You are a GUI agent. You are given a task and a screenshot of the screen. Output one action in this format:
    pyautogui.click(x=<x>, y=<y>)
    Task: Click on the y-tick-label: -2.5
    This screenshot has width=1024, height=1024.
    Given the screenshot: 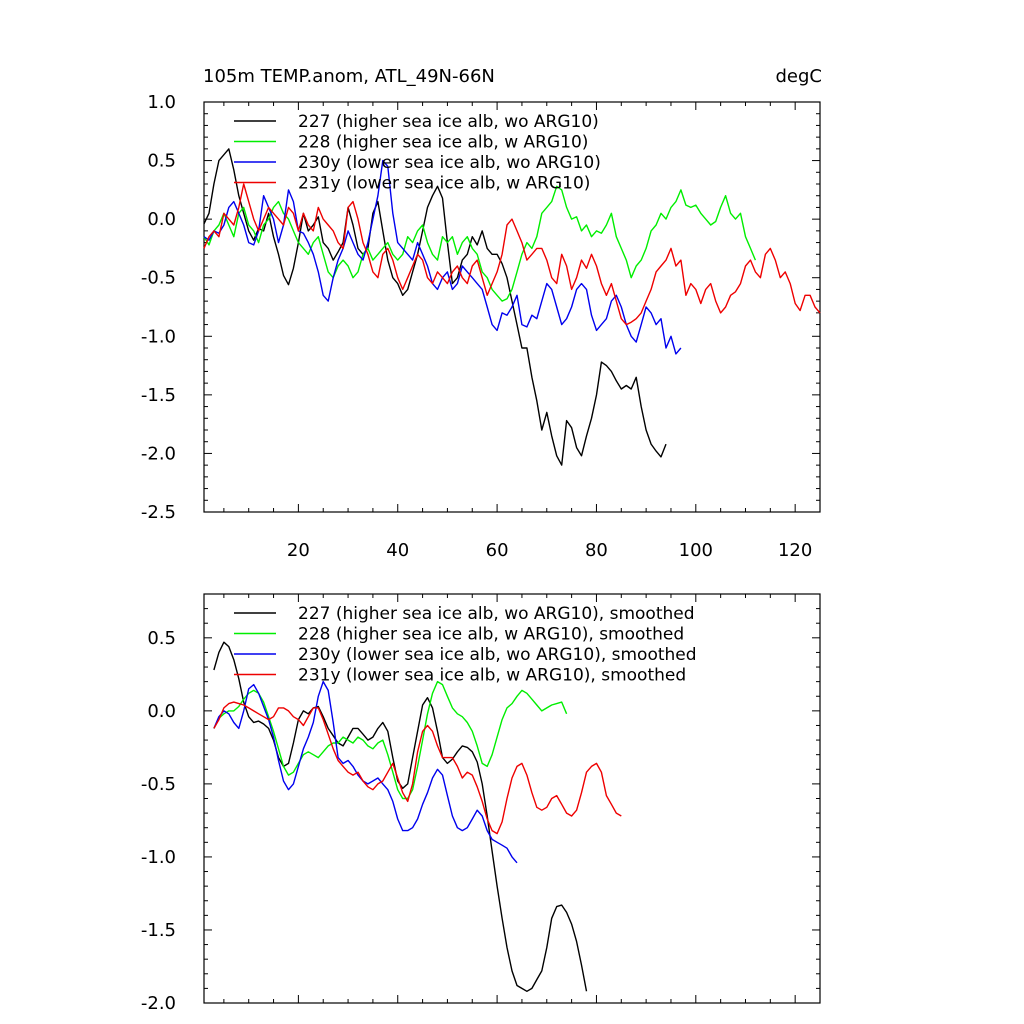 What is the action you would take?
    pyautogui.click(x=158, y=512)
    